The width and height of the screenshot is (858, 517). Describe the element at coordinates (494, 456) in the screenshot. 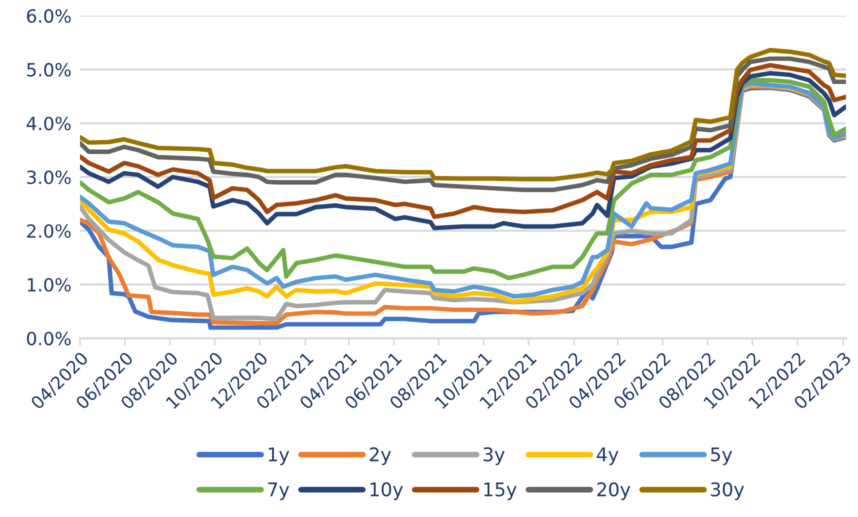

I see `legend-label: 3y` at that location.